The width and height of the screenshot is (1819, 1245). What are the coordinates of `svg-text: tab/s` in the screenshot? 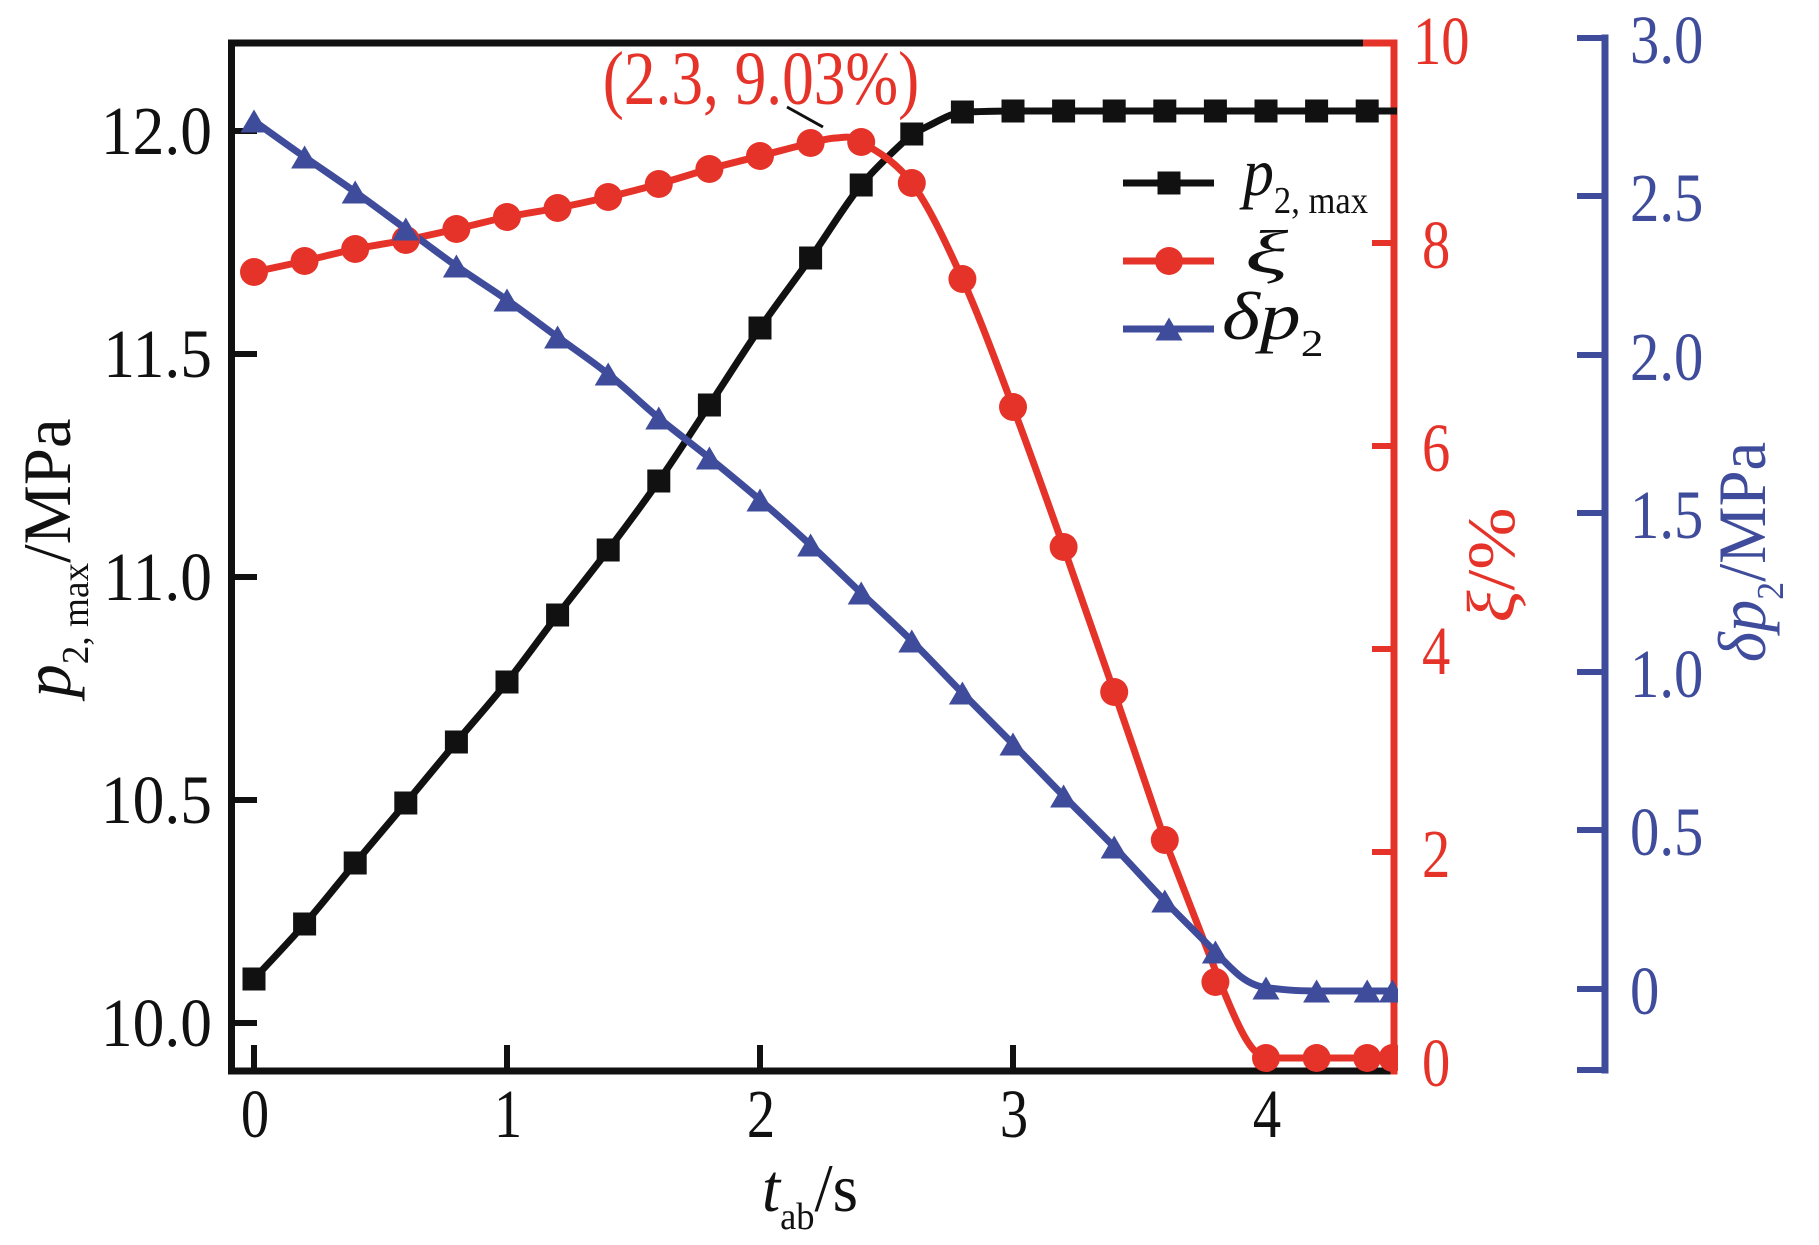 It's located at (810, 1195).